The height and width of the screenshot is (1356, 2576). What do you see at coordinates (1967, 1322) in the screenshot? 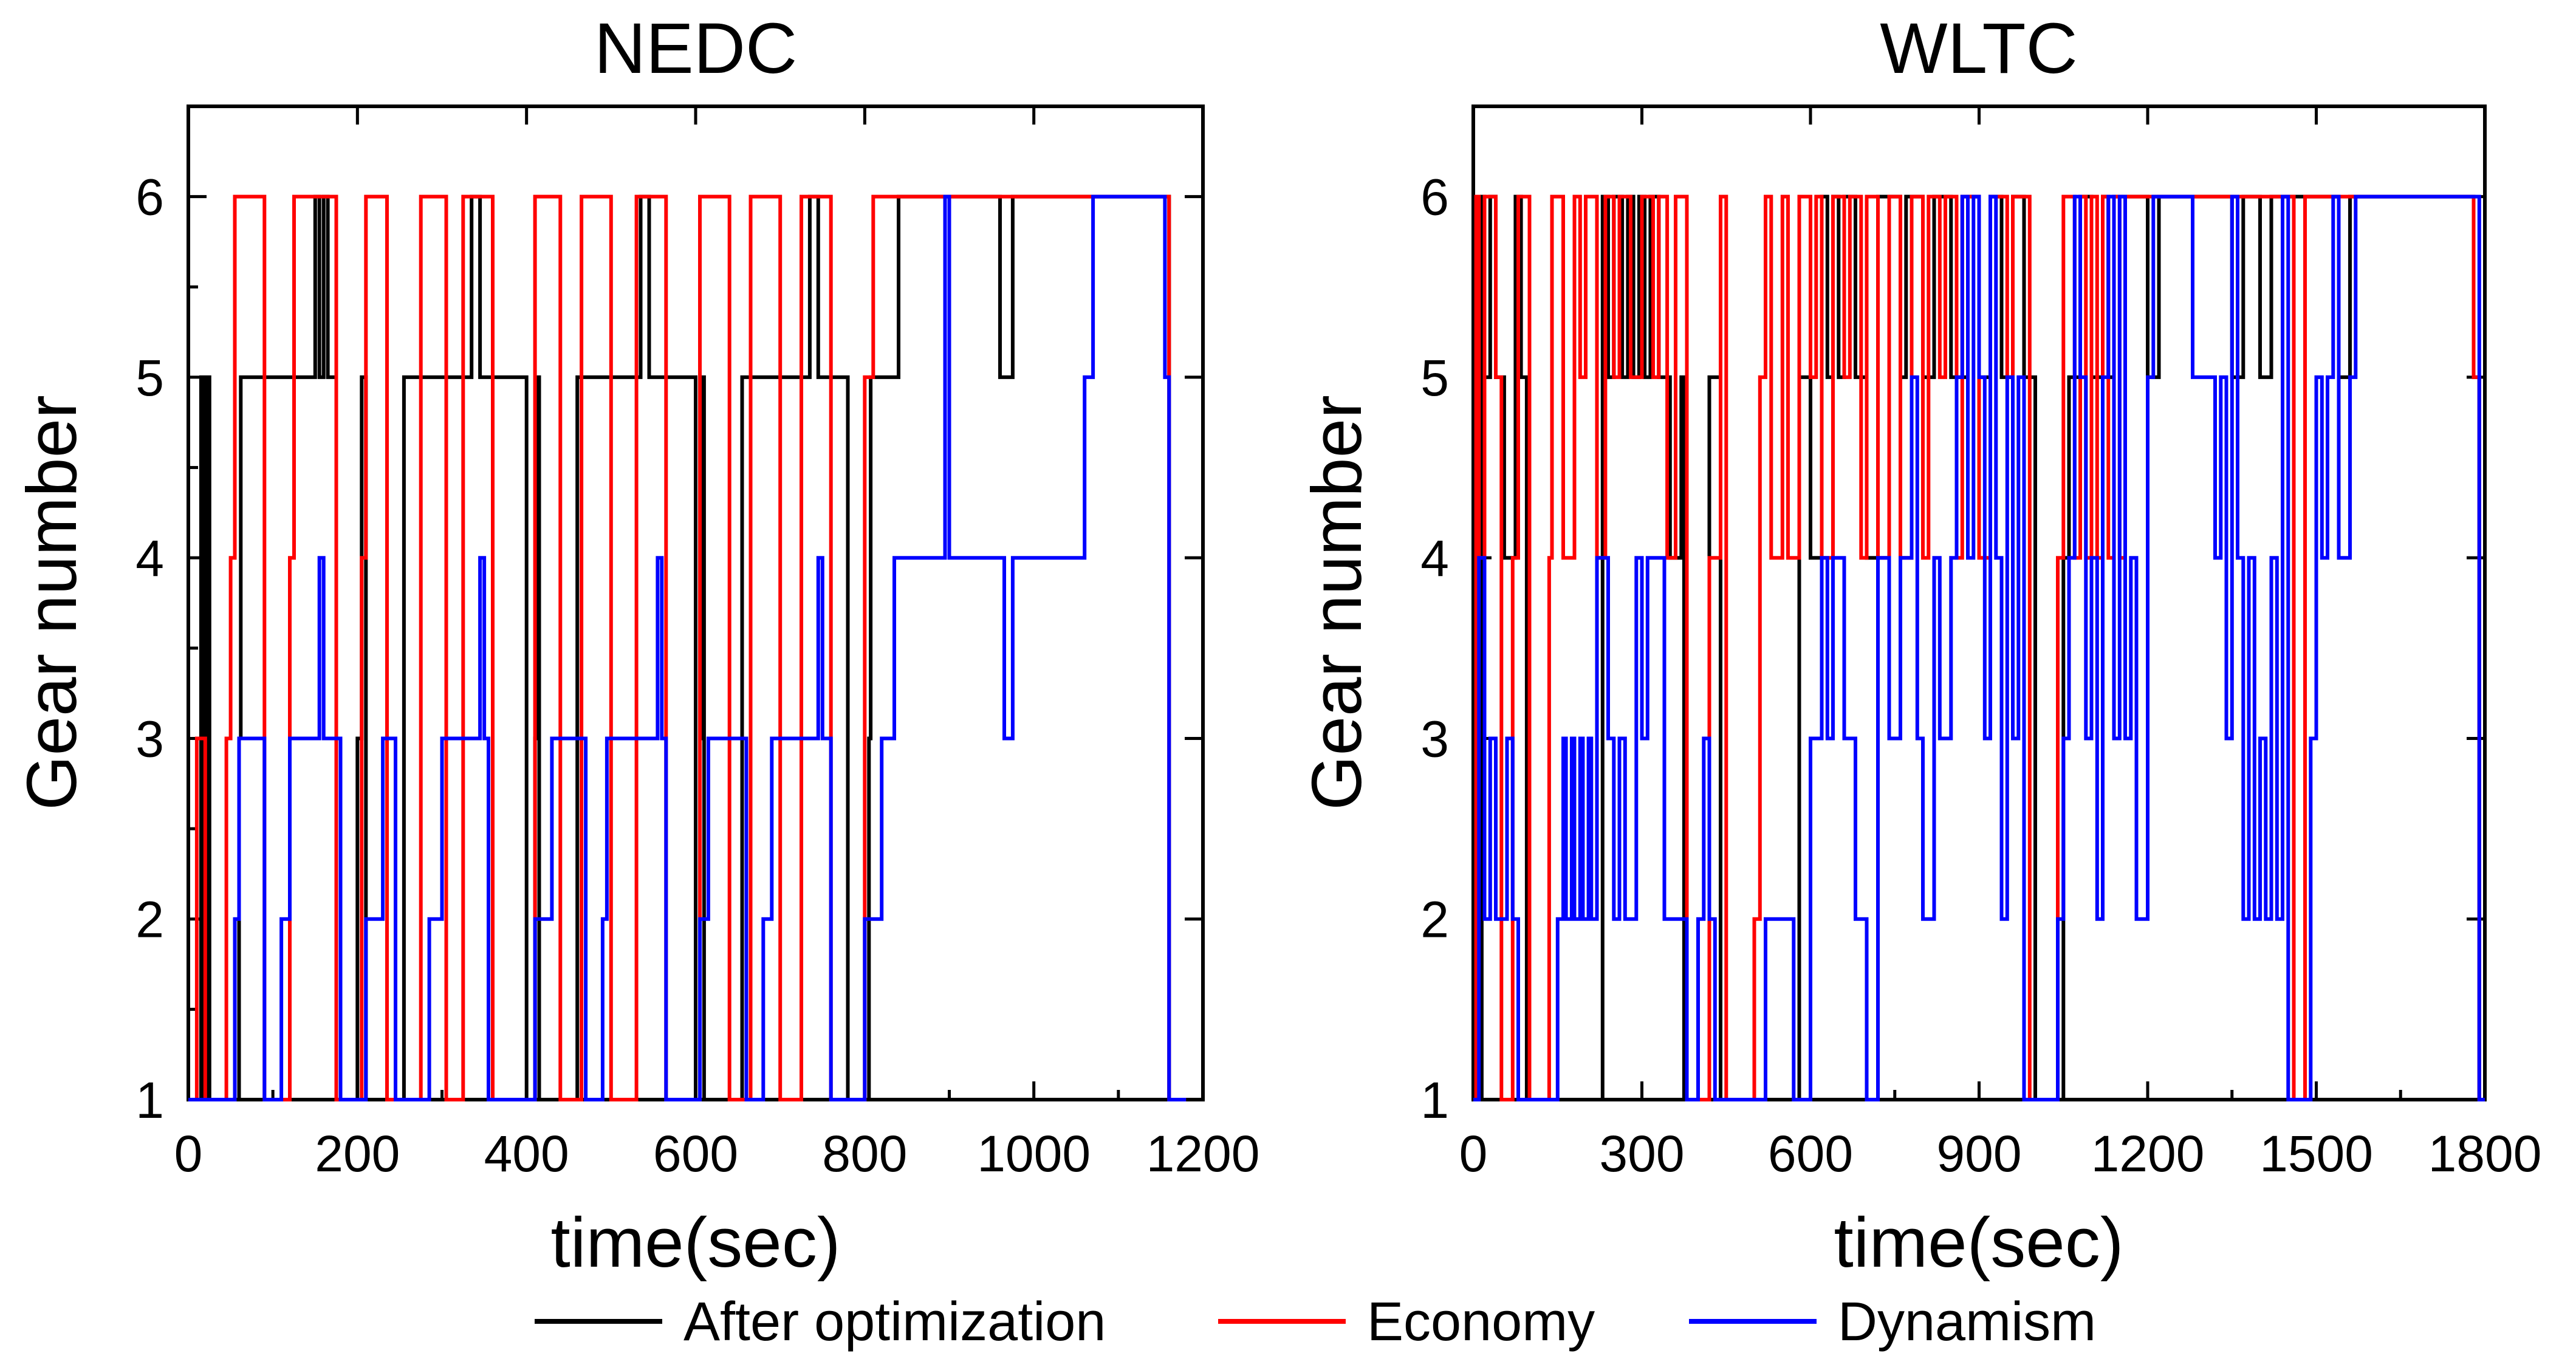
I see `legend-label-dynamism: Dynamism` at bounding box center [1967, 1322].